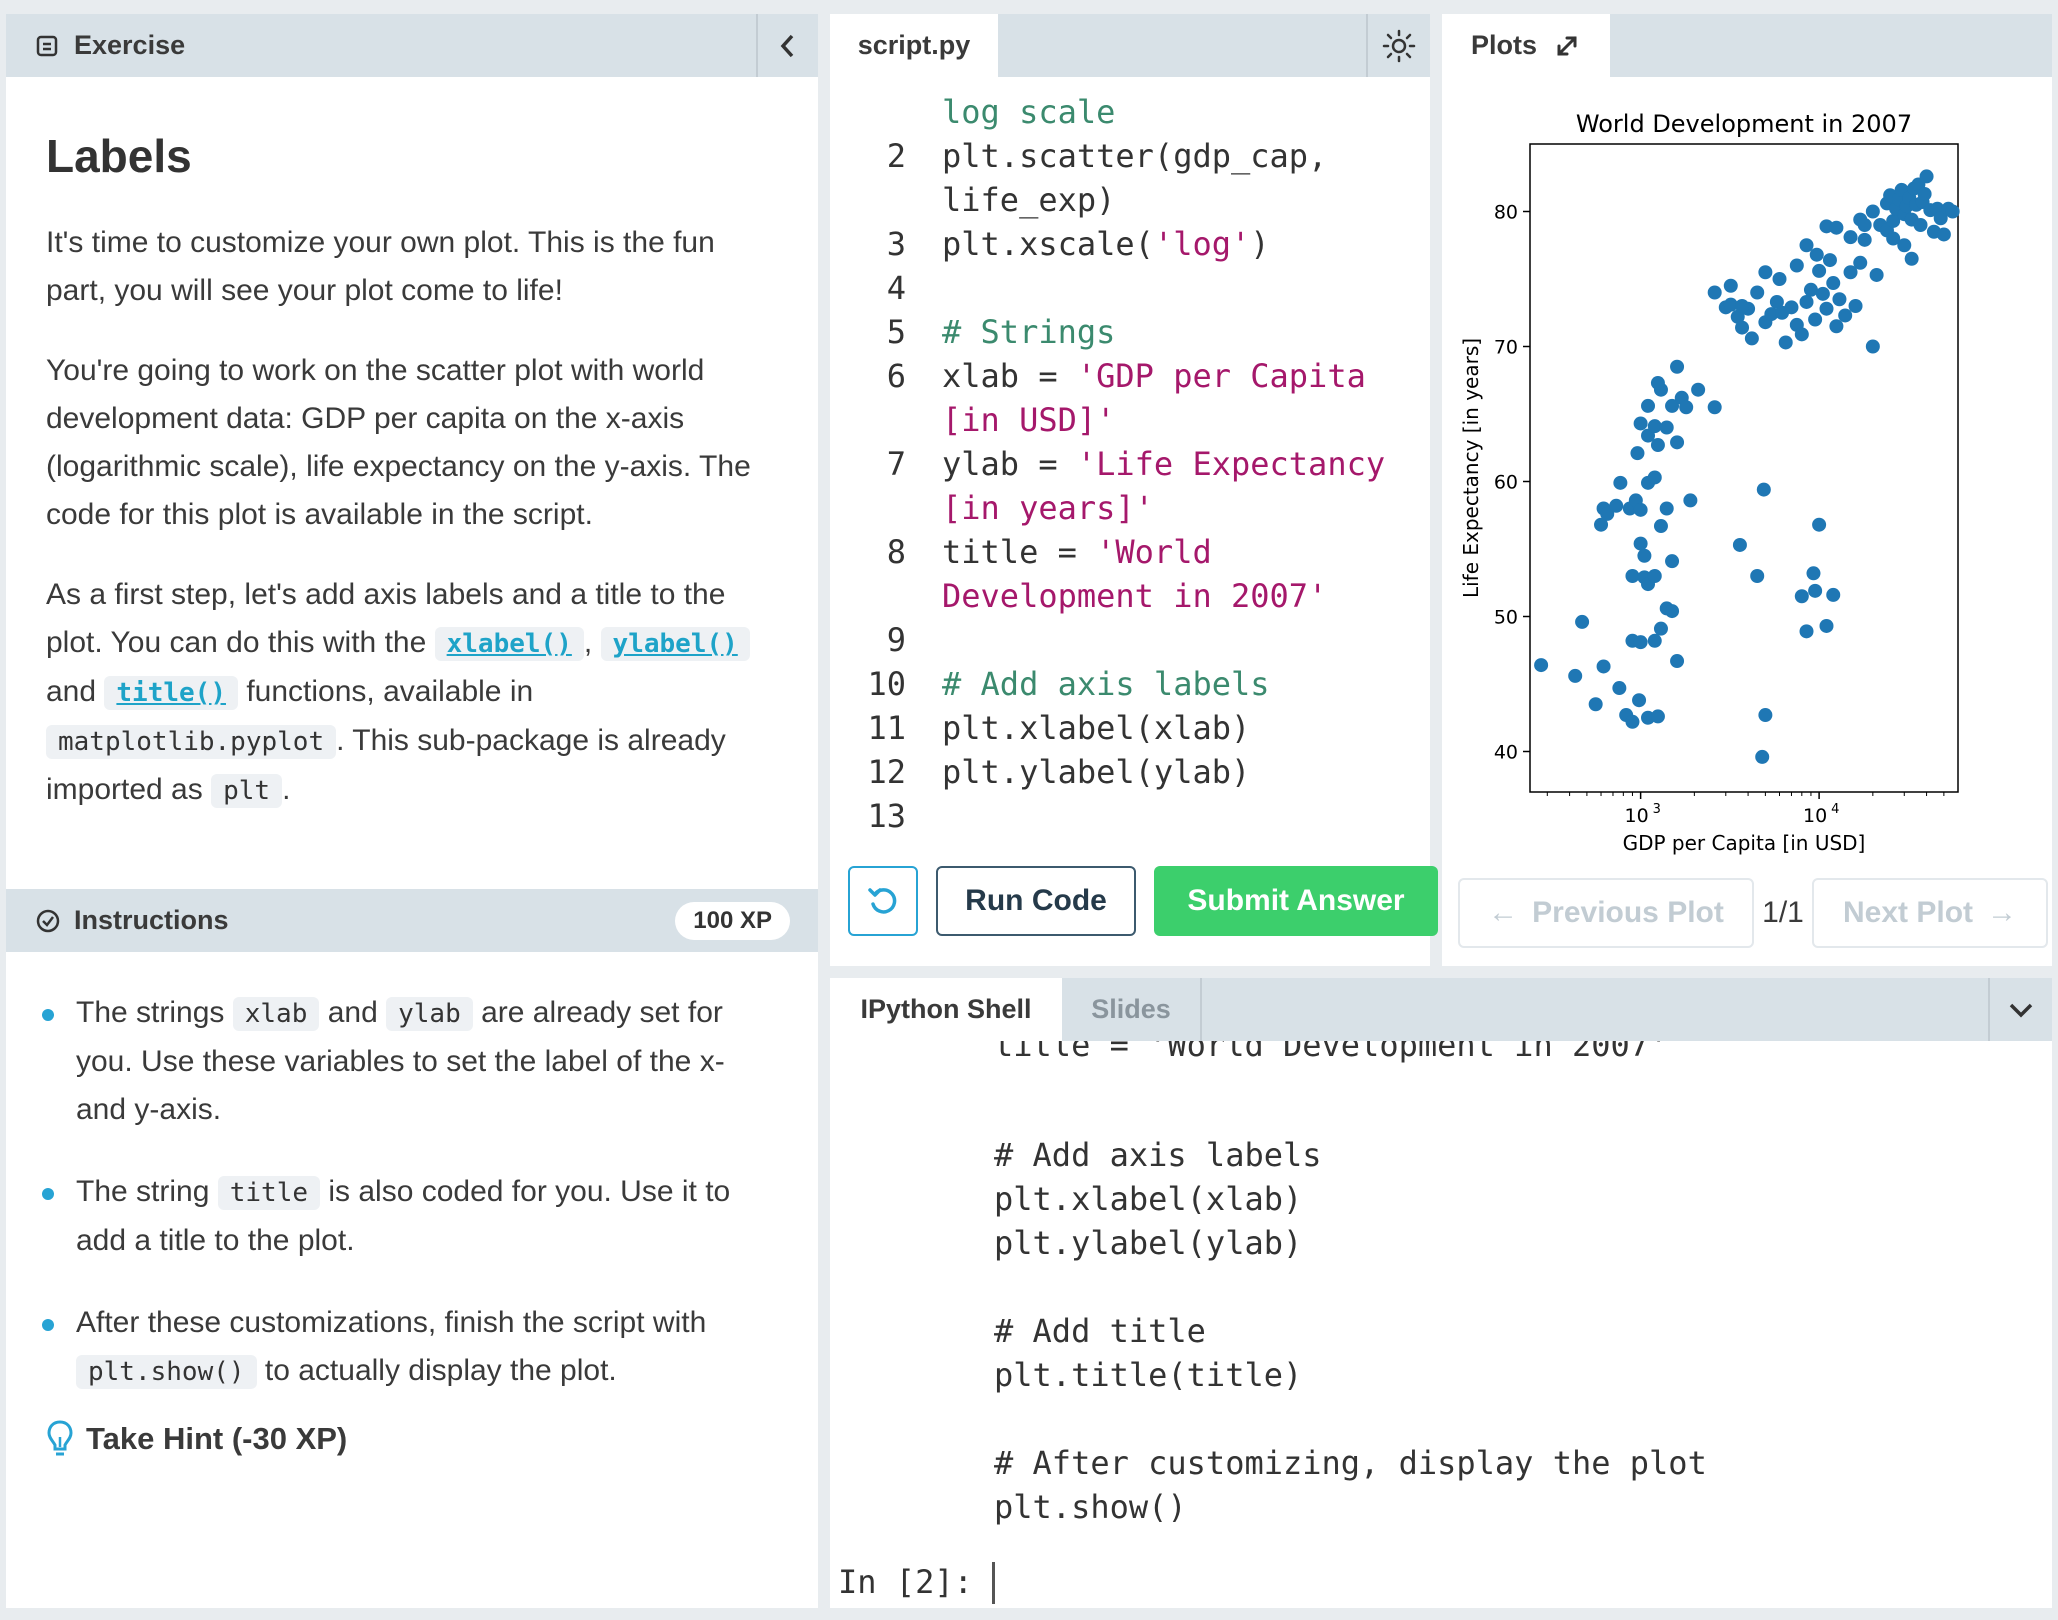 The width and height of the screenshot is (2058, 1620). Describe the element at coordinates (1930, 913) in the screenshot. I see `next-plot-button: Next Plot →` at that location.